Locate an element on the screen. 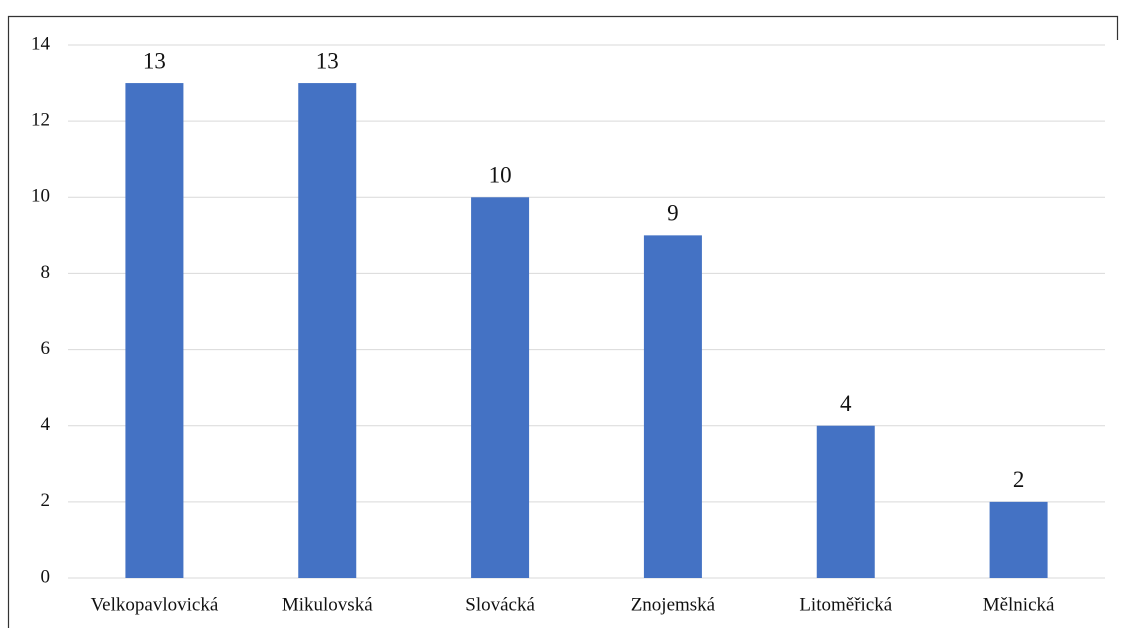 This screenshot has width=1122, height=628. y-tick-label: 12 is located at coordinates (40, 120).